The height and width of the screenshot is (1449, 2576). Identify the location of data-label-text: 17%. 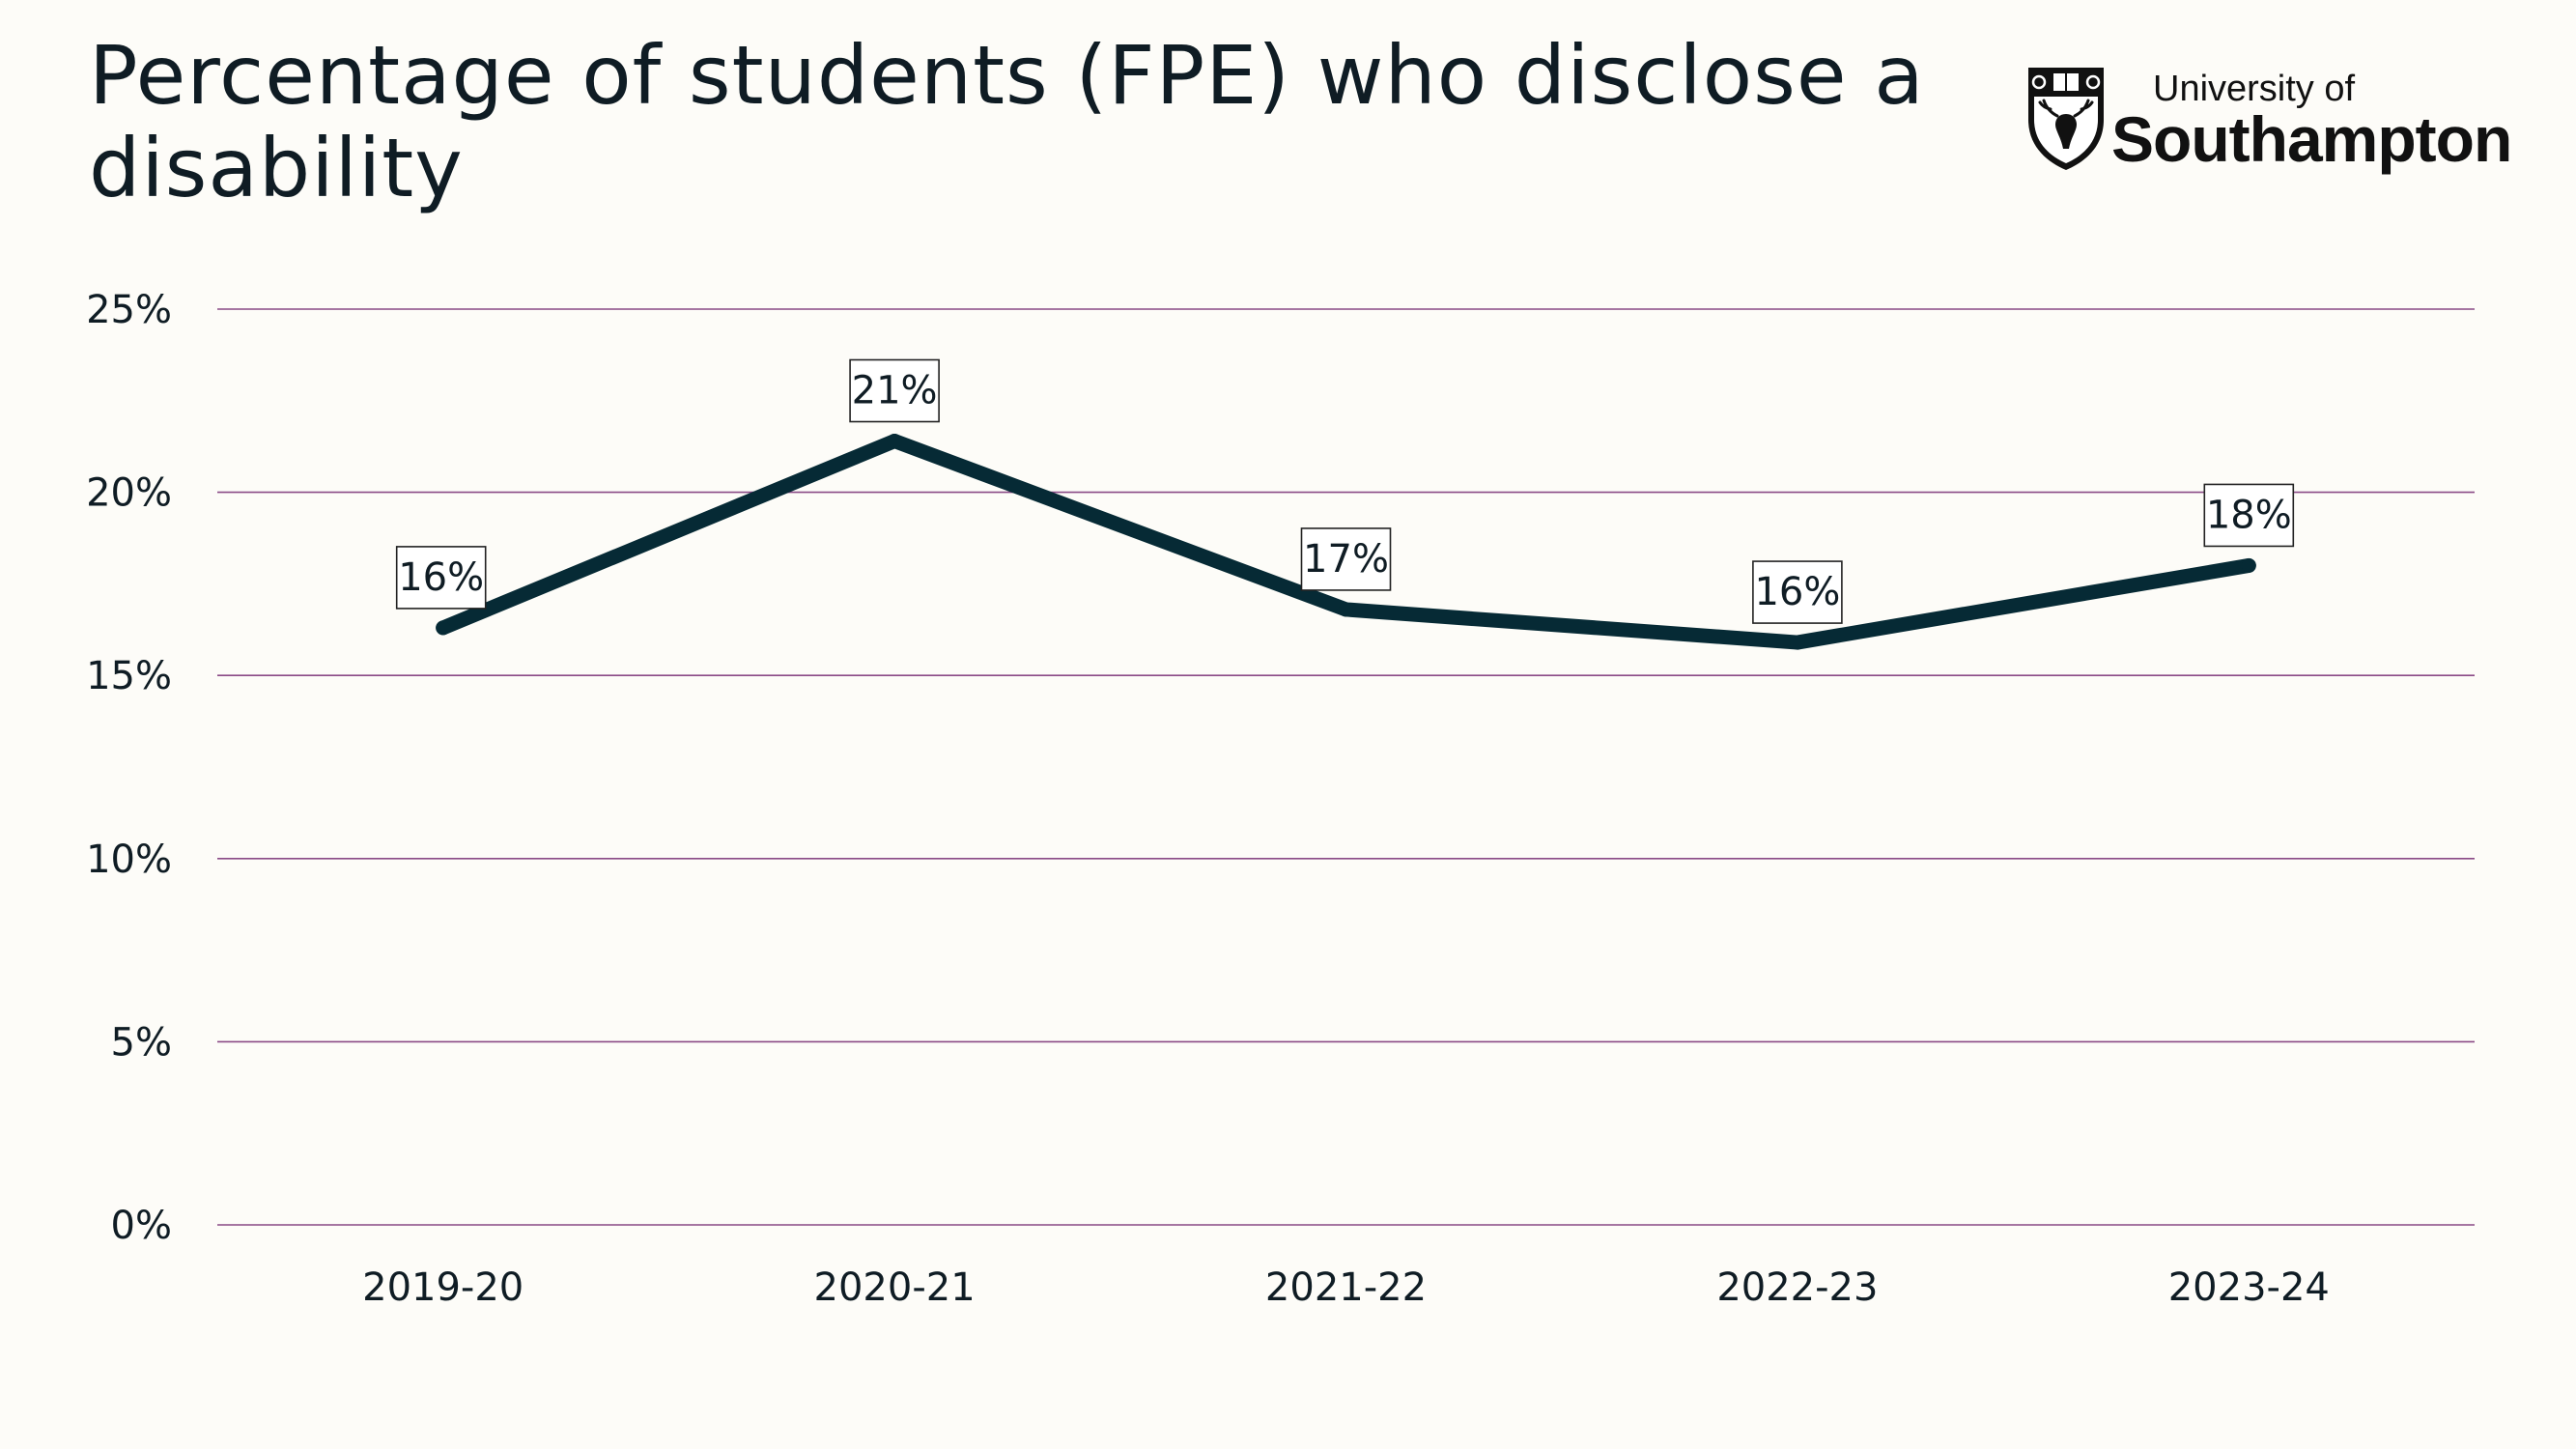
(1346, 559).